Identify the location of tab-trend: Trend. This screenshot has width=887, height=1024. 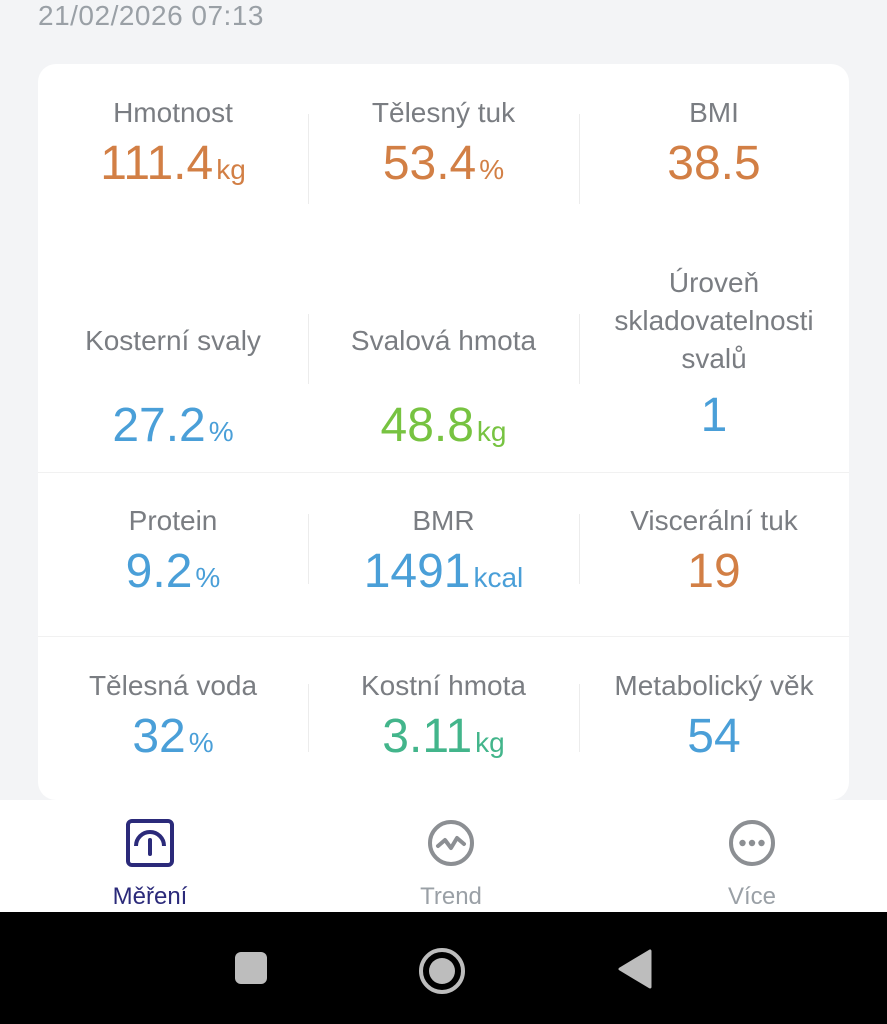
(451, 856).